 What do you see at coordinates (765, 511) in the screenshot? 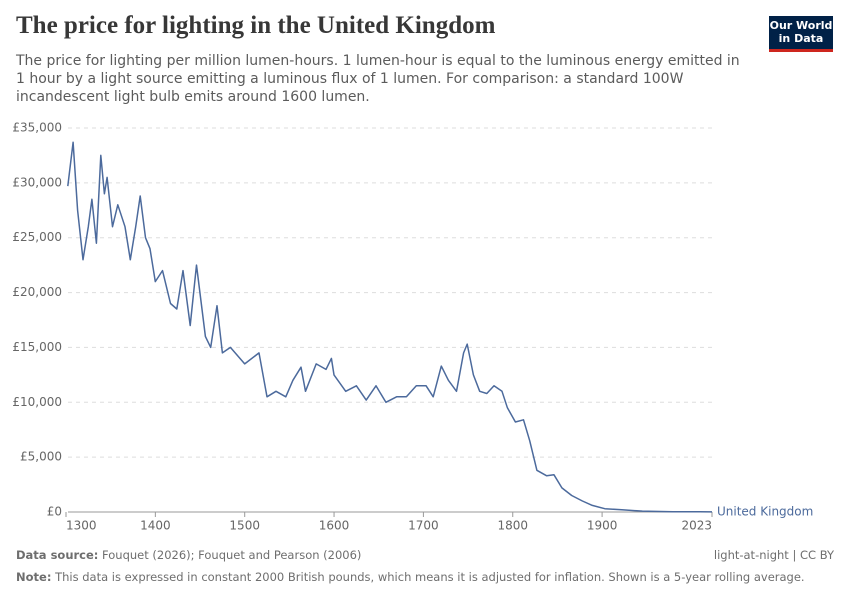
I see `series-label: United Kingdom` at bounding box center [765, 511].